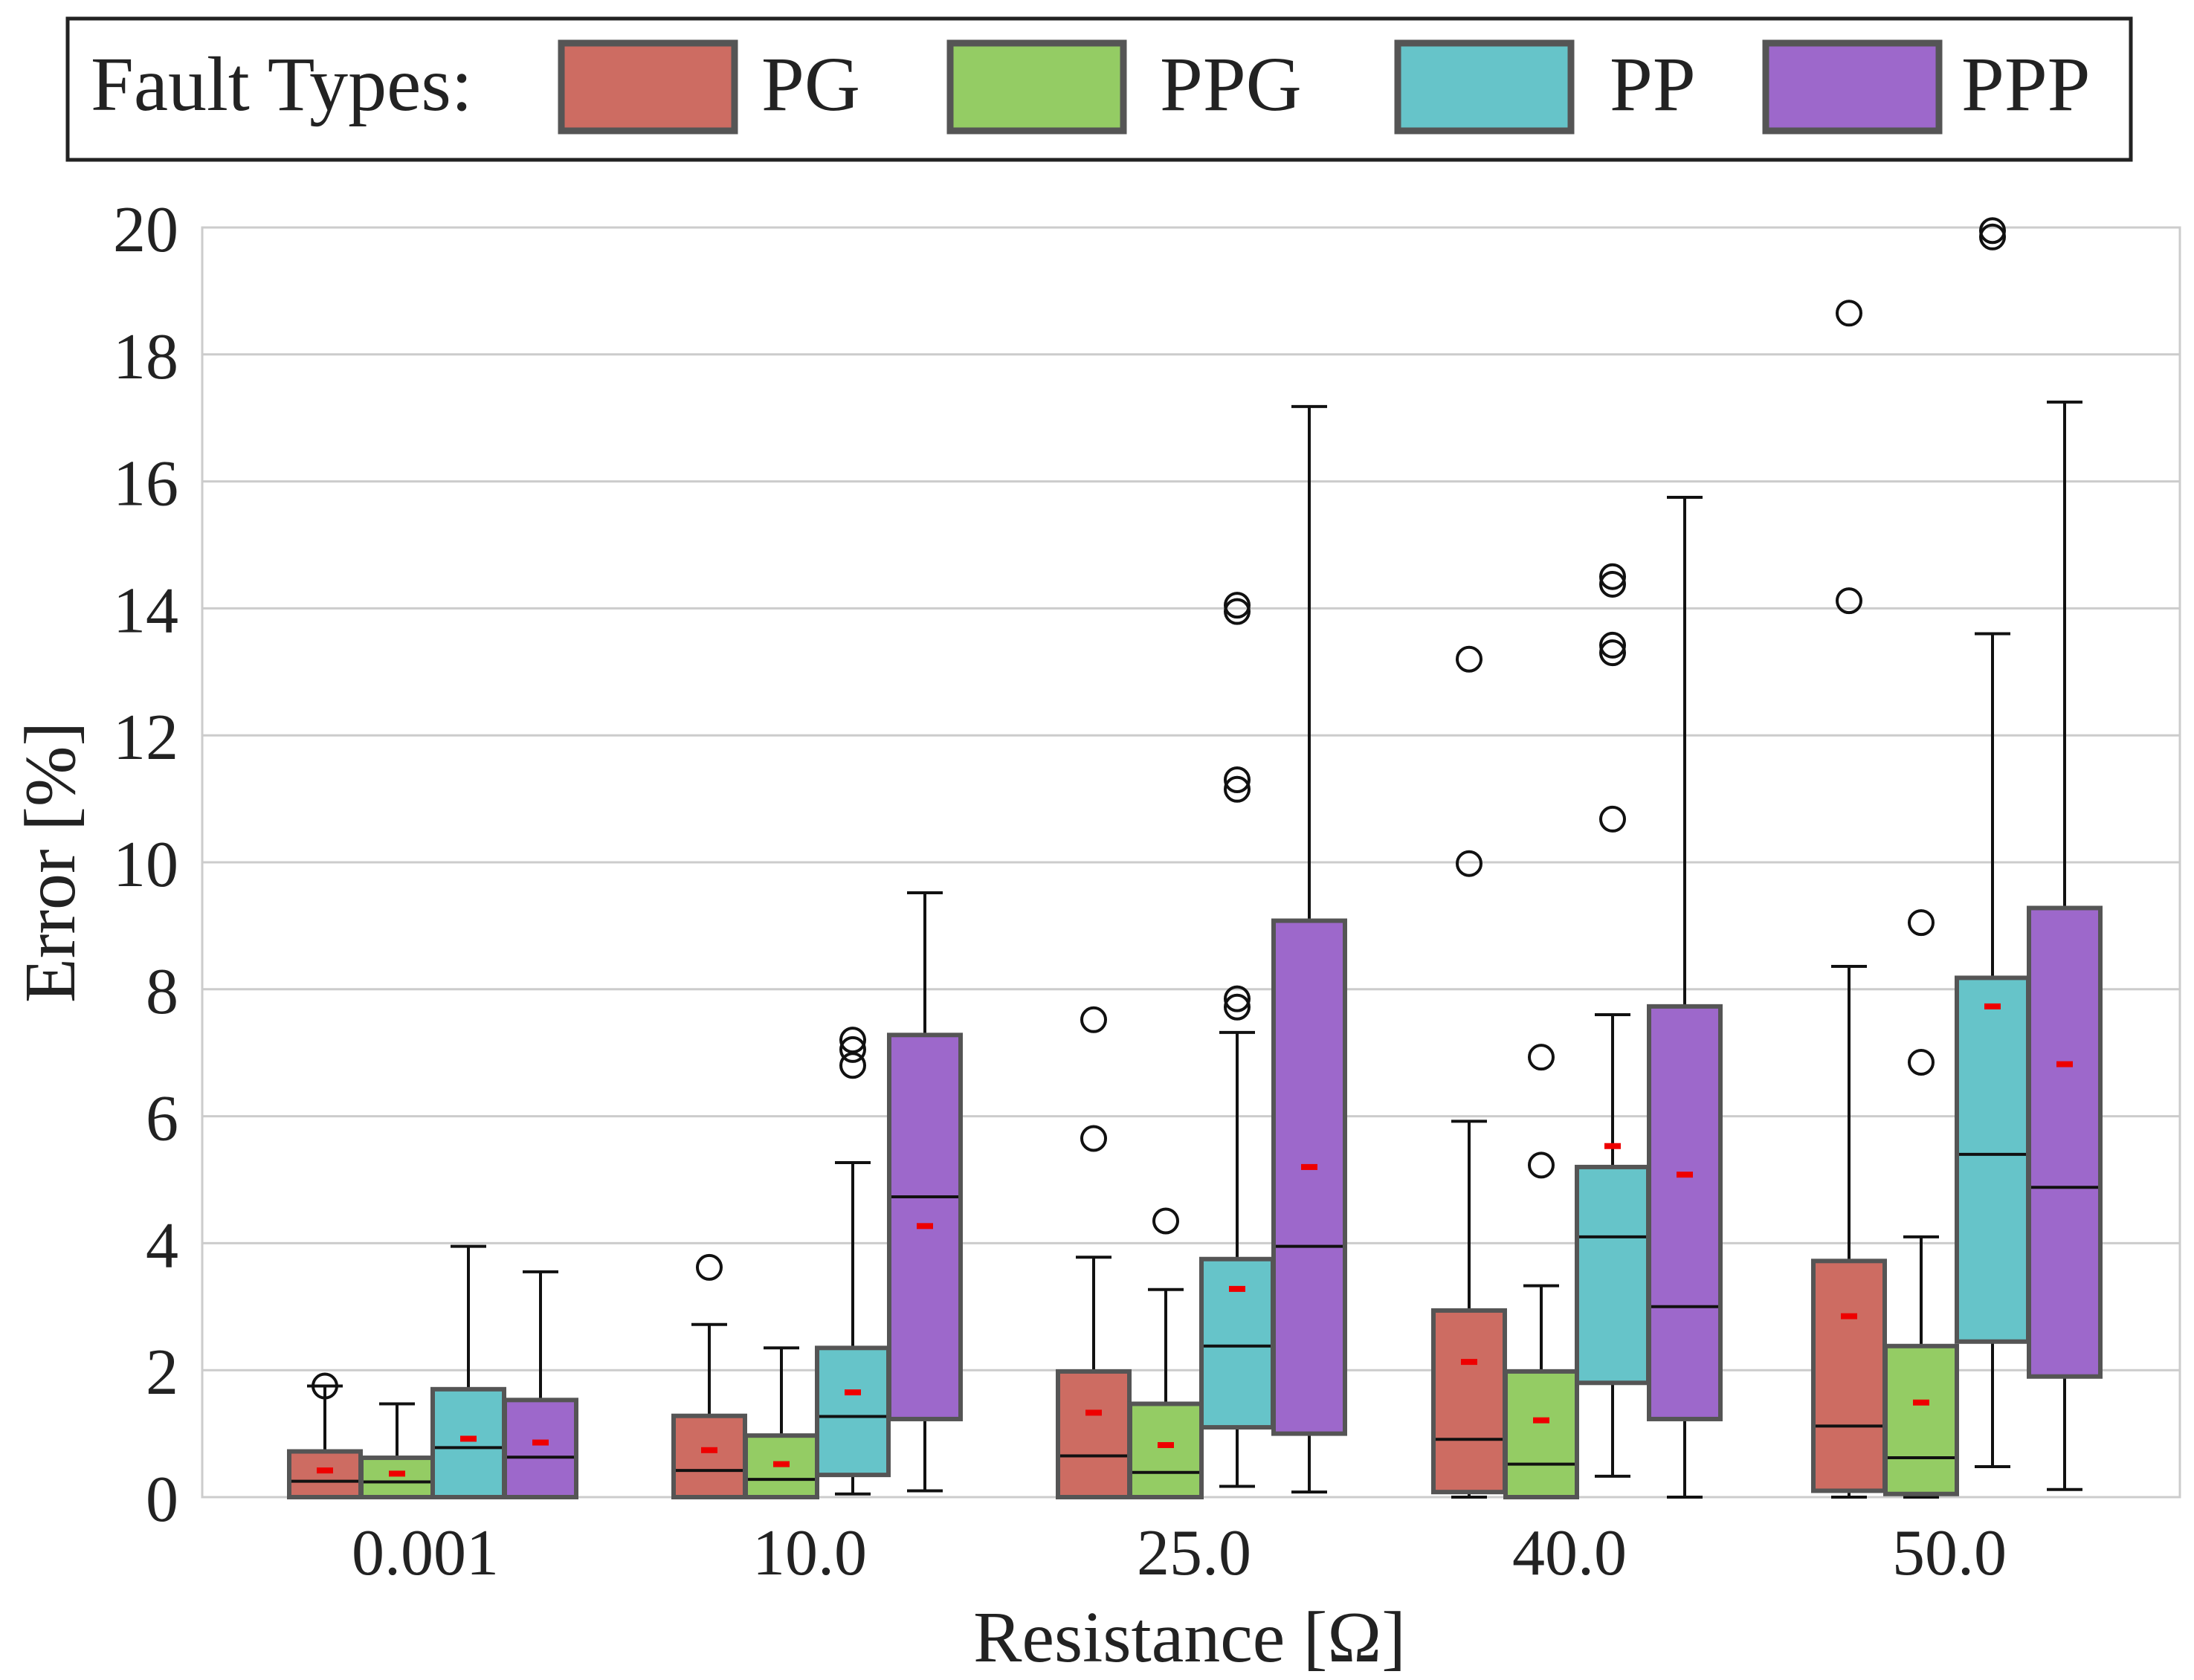 The image size is (2194, 1680). I want to click on y-tick-label: 20, so click(145, 230).